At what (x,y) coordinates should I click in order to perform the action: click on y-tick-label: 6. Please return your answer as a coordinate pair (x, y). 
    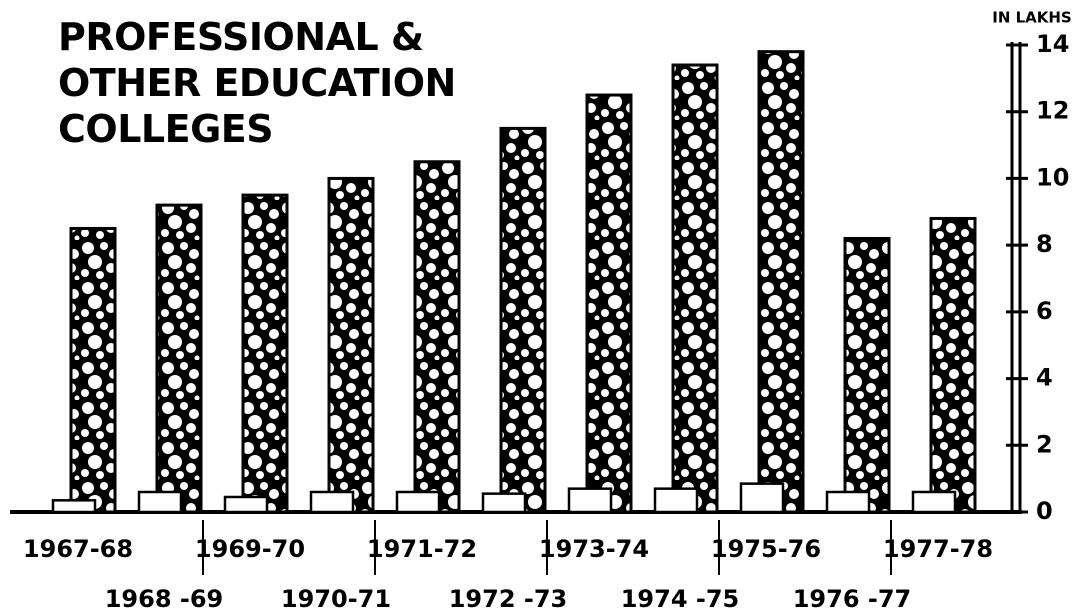
    Looking at the image, I should click on (1044, 311).